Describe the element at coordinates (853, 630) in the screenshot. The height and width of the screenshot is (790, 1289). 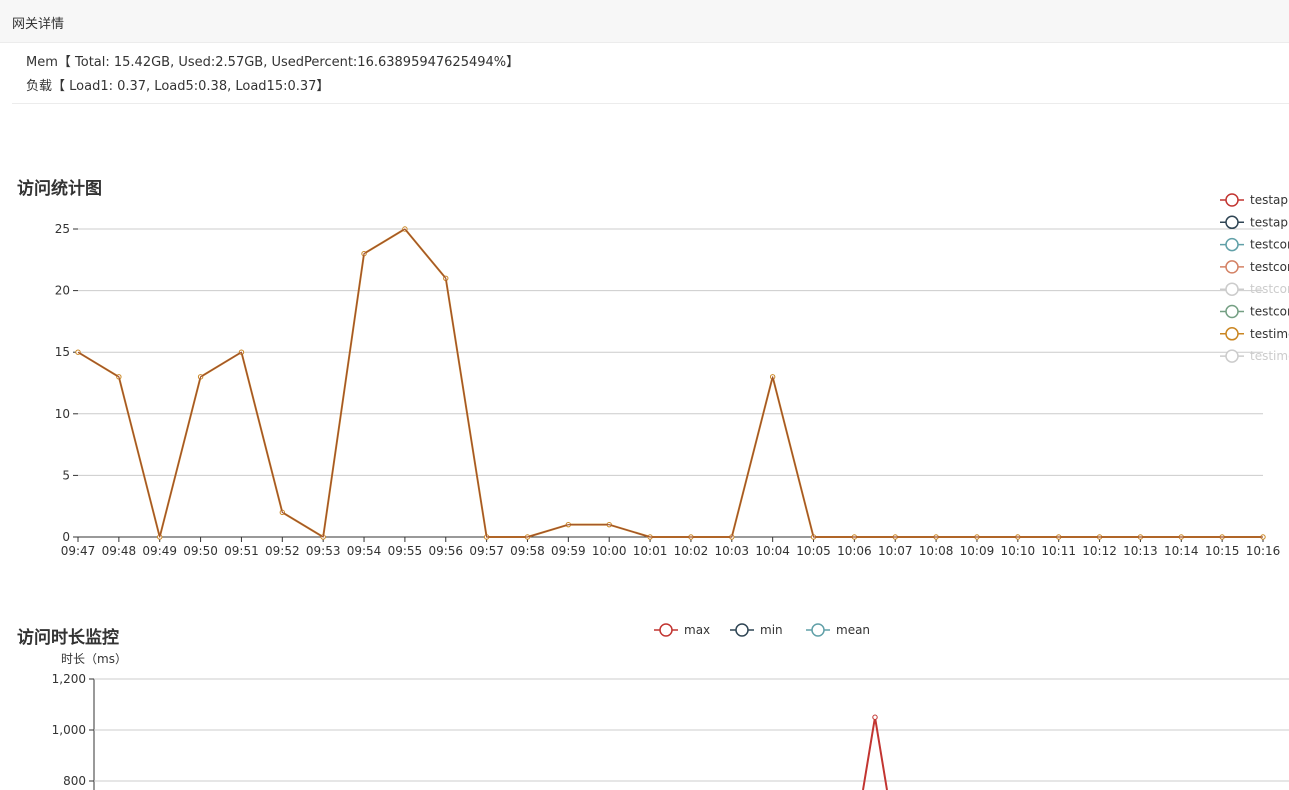
I see `legend-label: mean` at that location.